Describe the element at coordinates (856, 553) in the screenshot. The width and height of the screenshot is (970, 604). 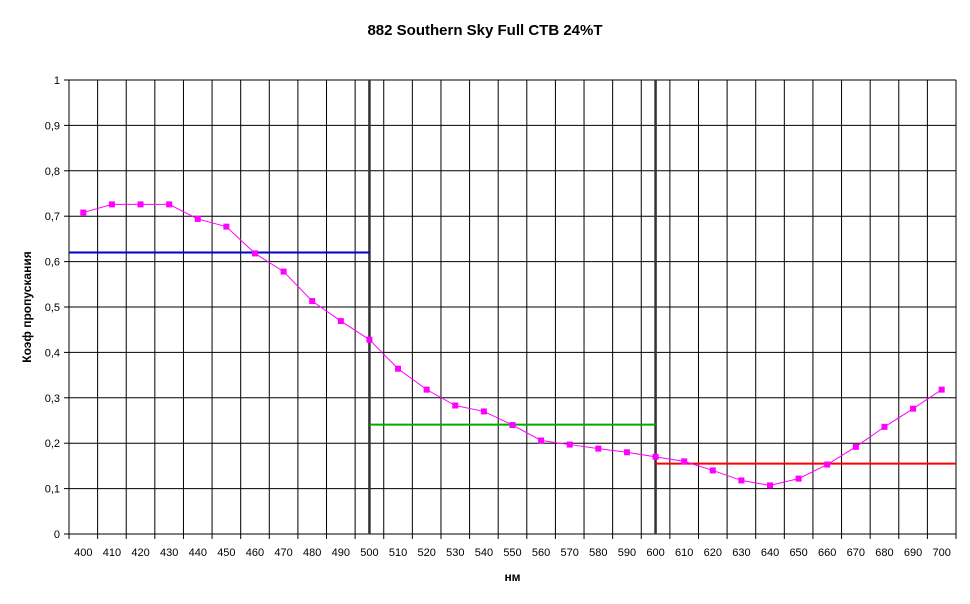
I see `x-tick-label: 670` at that location.